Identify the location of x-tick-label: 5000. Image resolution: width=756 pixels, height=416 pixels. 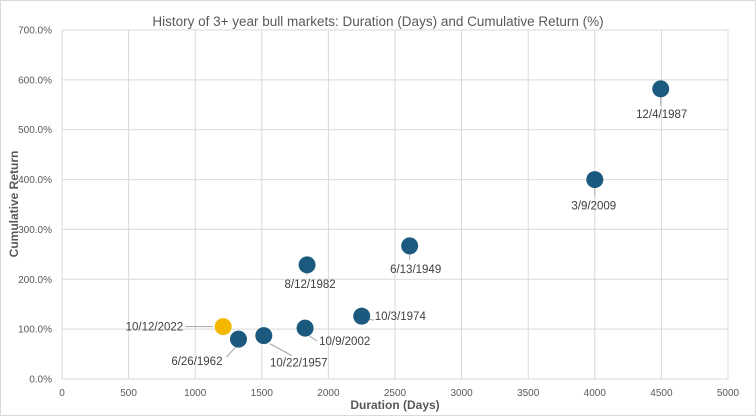
(728, 393).